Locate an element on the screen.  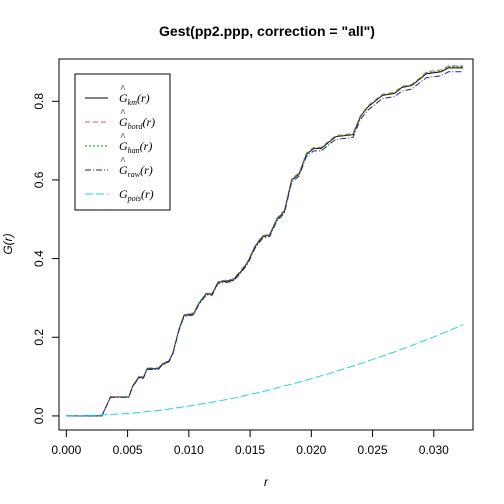
legend: Gkm(r)^Gbord(r)^Ghan(r)^Graw(r)^Gpois(r) is located at coordinates (122, 142).